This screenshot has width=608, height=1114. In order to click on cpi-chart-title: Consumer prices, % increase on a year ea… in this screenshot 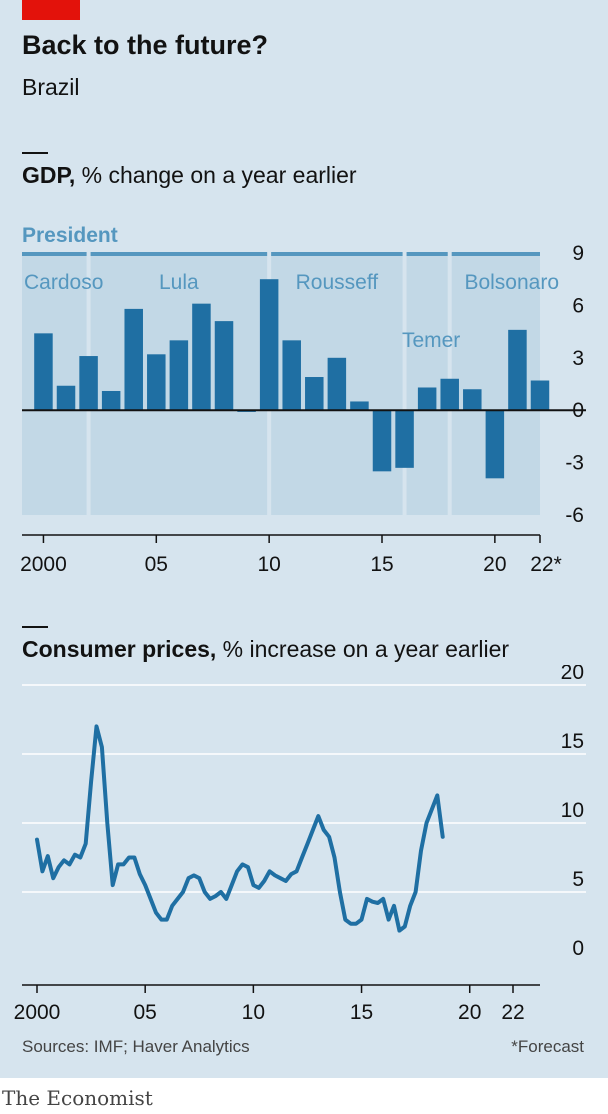, I will do `click(265, 649)`.